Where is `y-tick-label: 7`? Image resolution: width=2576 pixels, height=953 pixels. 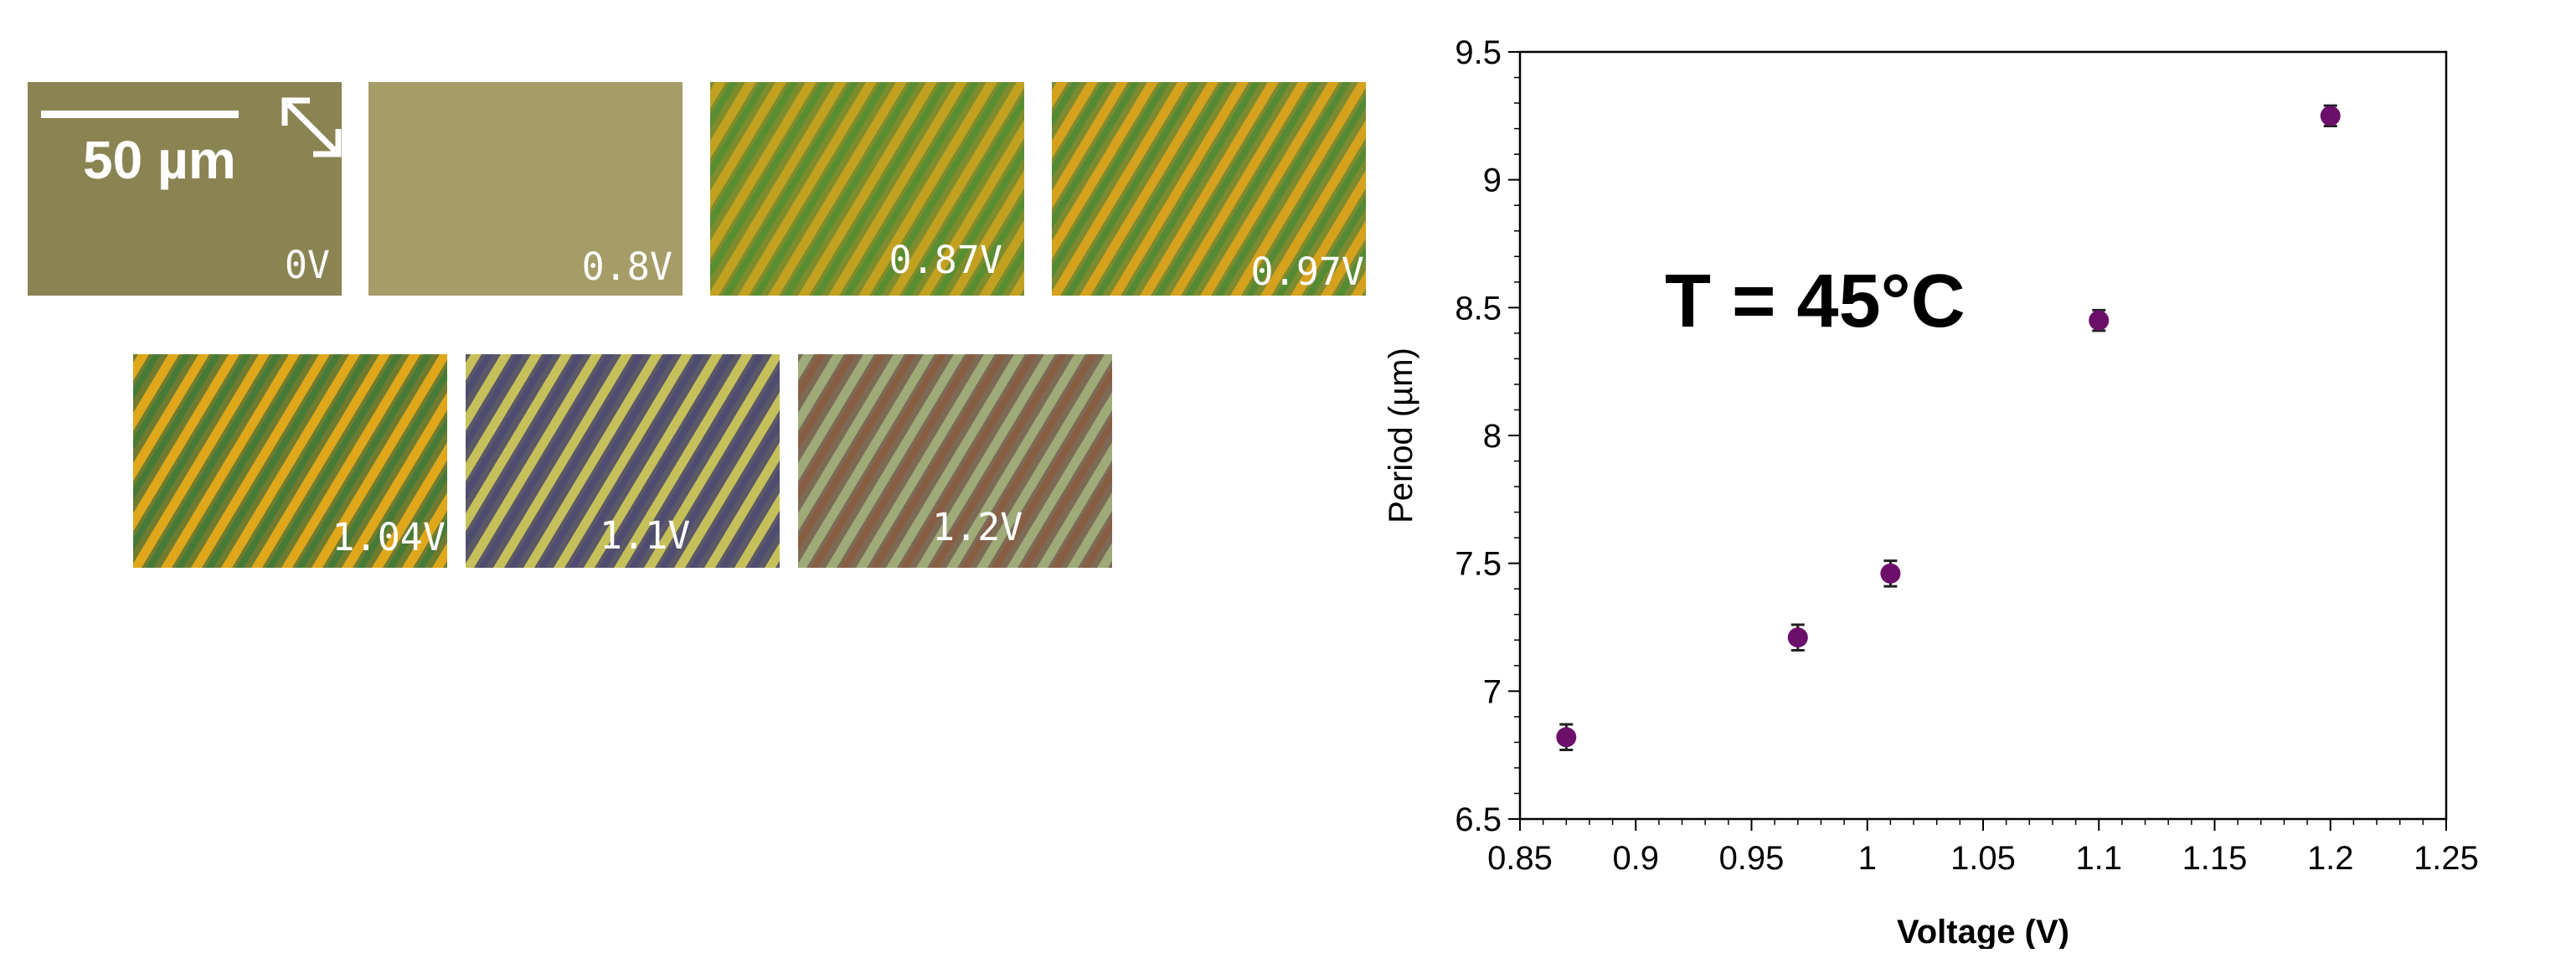 y-tick-label: 7 is located at coordinates (1492, 691).